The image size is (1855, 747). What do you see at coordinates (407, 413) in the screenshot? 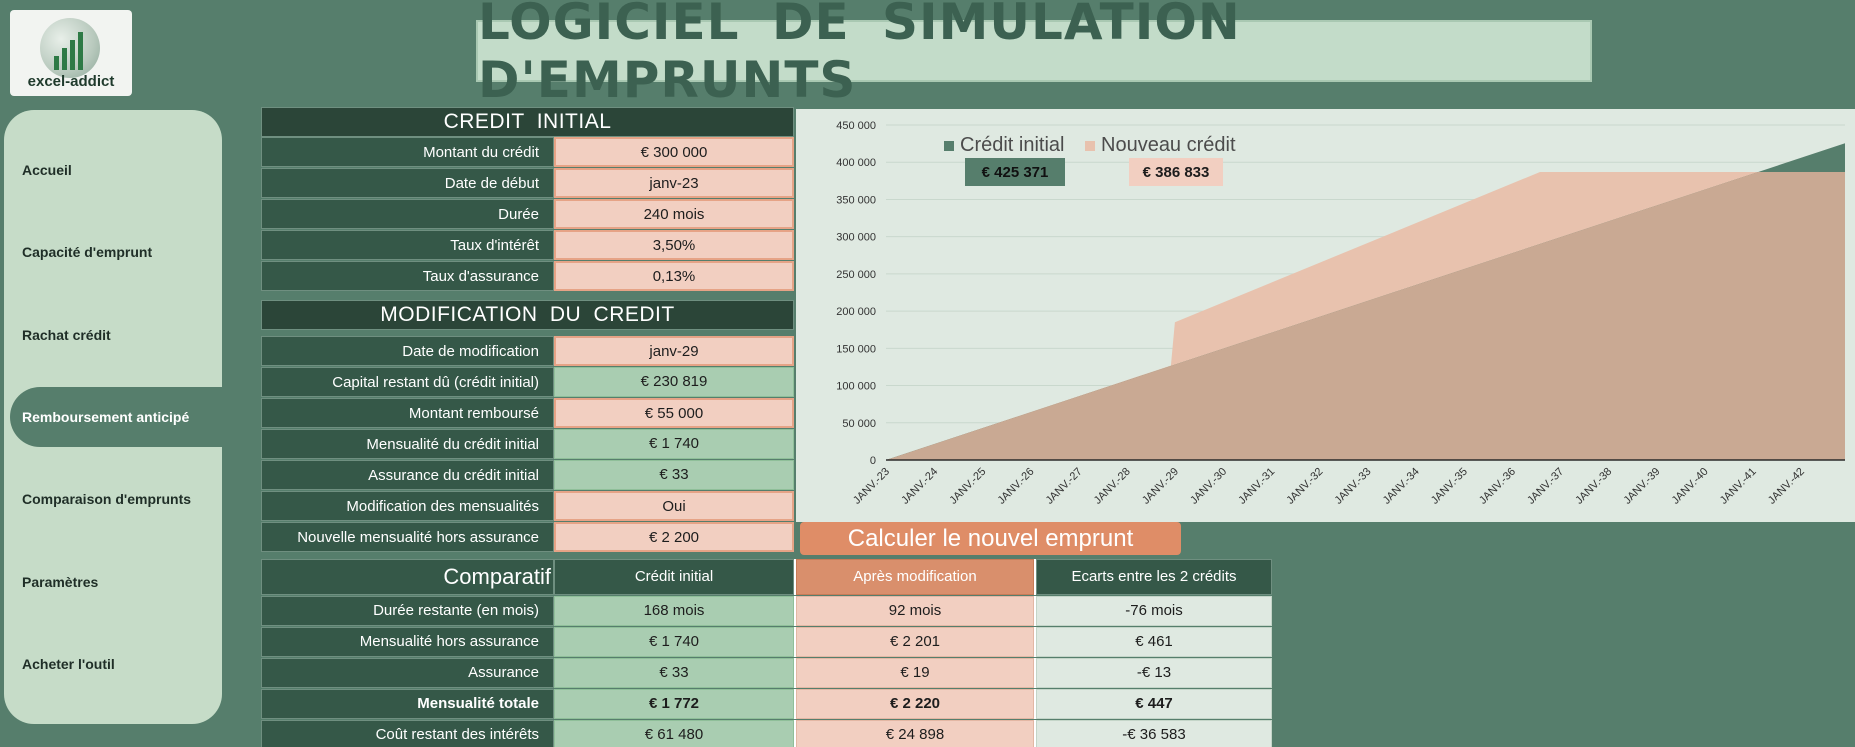
I see `row-label: Montant remboursé` at bounding box center [407, 413].